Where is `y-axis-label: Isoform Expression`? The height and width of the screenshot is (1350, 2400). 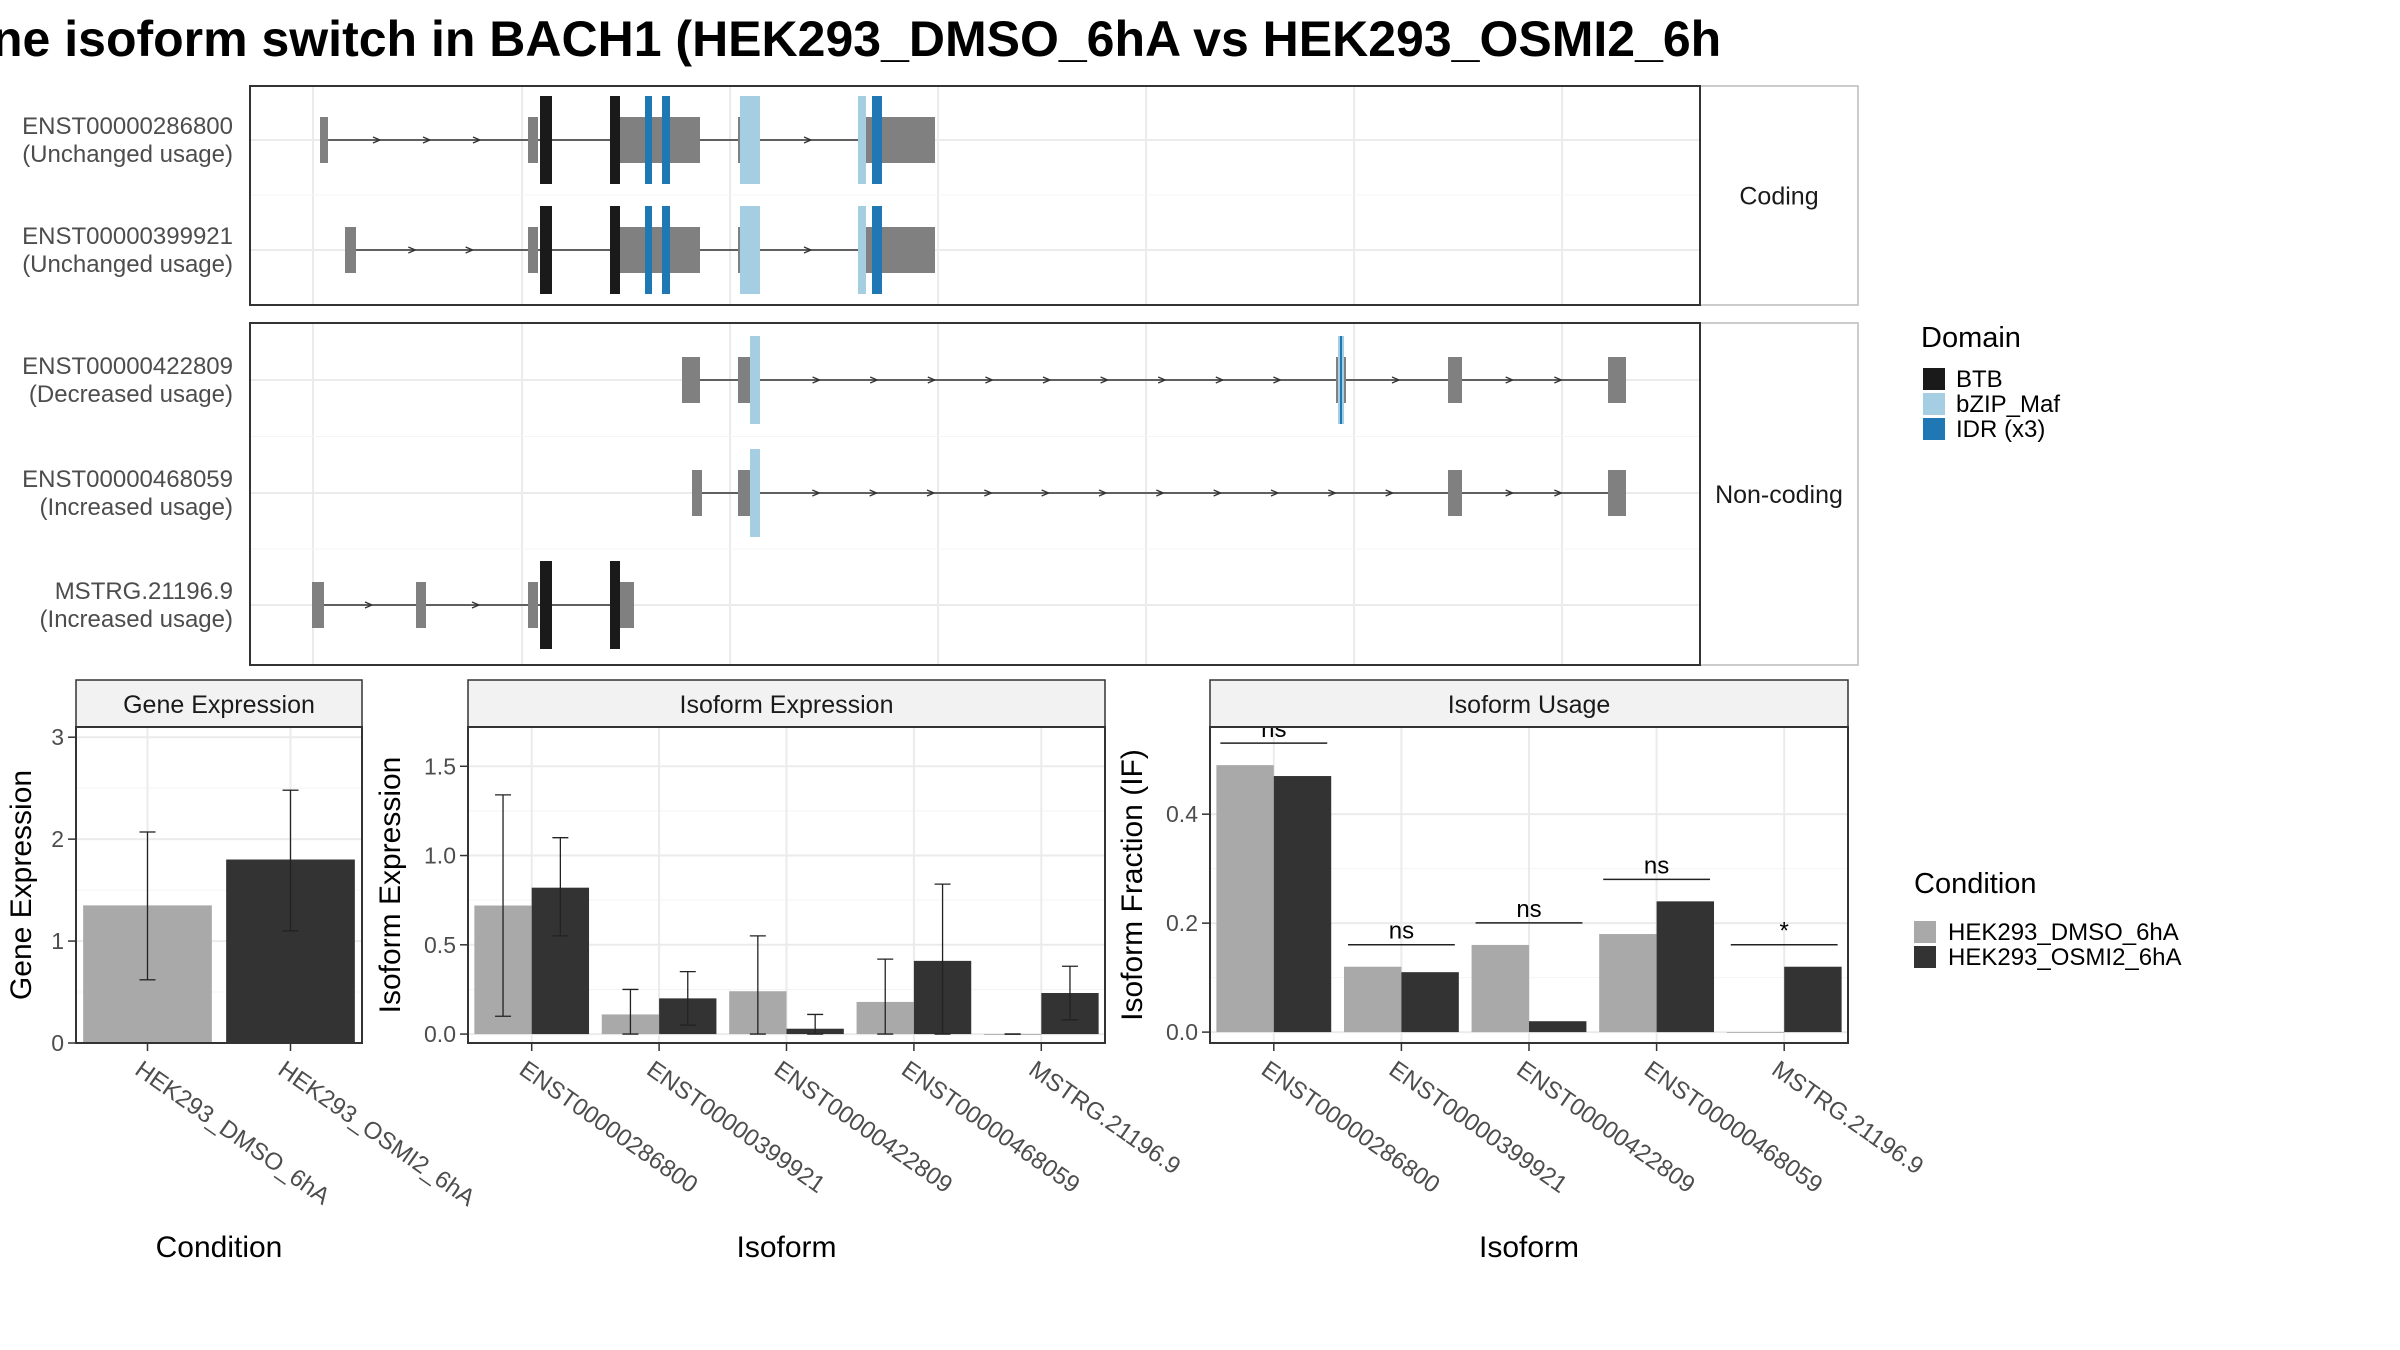
y-axis-label: Isoform Expression is located at coordinates (390, 885).